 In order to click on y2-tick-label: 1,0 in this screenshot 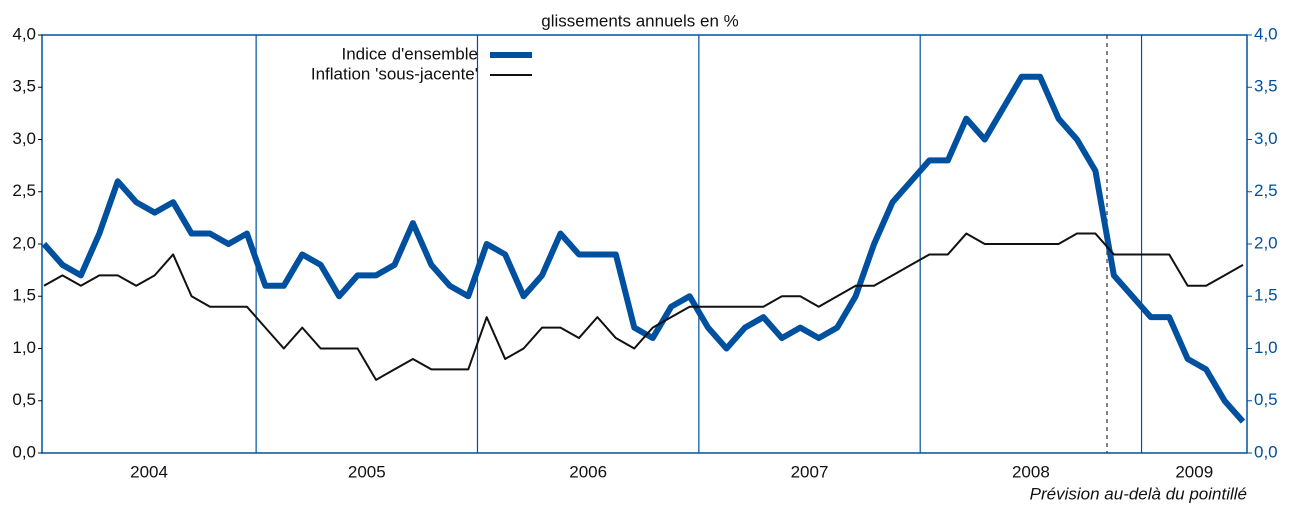, I will do `click(1266, 347)`.